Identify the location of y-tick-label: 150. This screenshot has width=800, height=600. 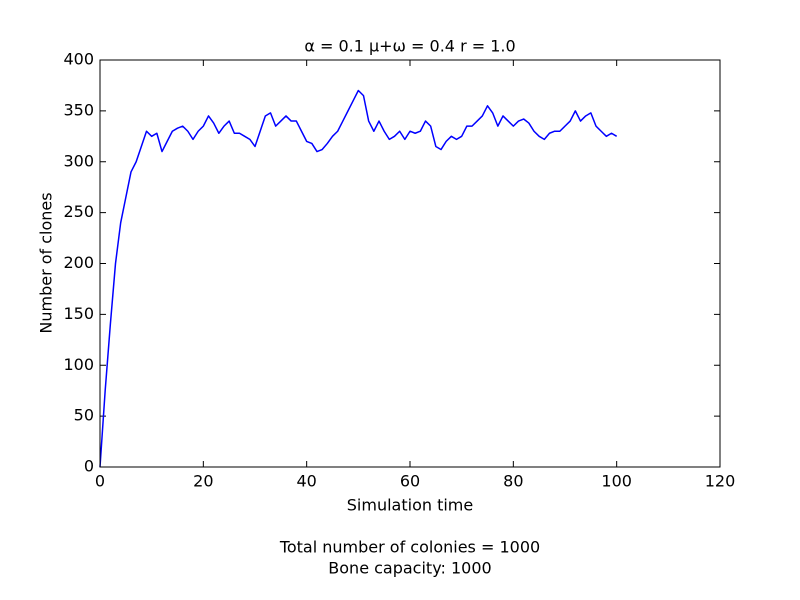
(78, 313).